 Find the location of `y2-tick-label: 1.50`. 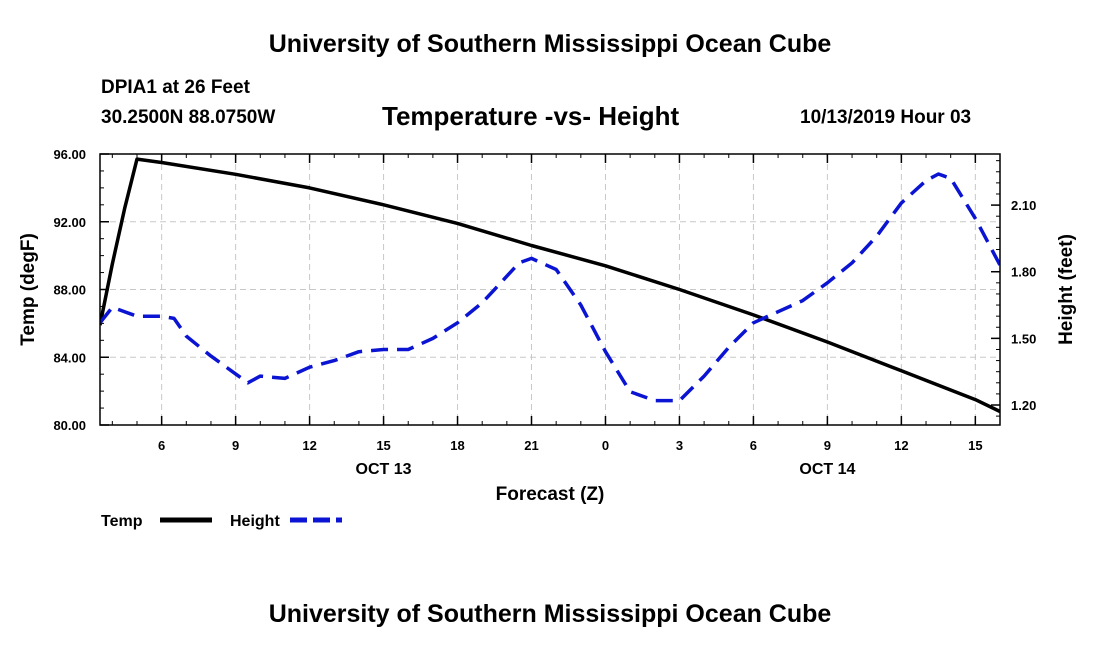

y2-tick-label: 1.50 is located at coordinates (1023, 338).